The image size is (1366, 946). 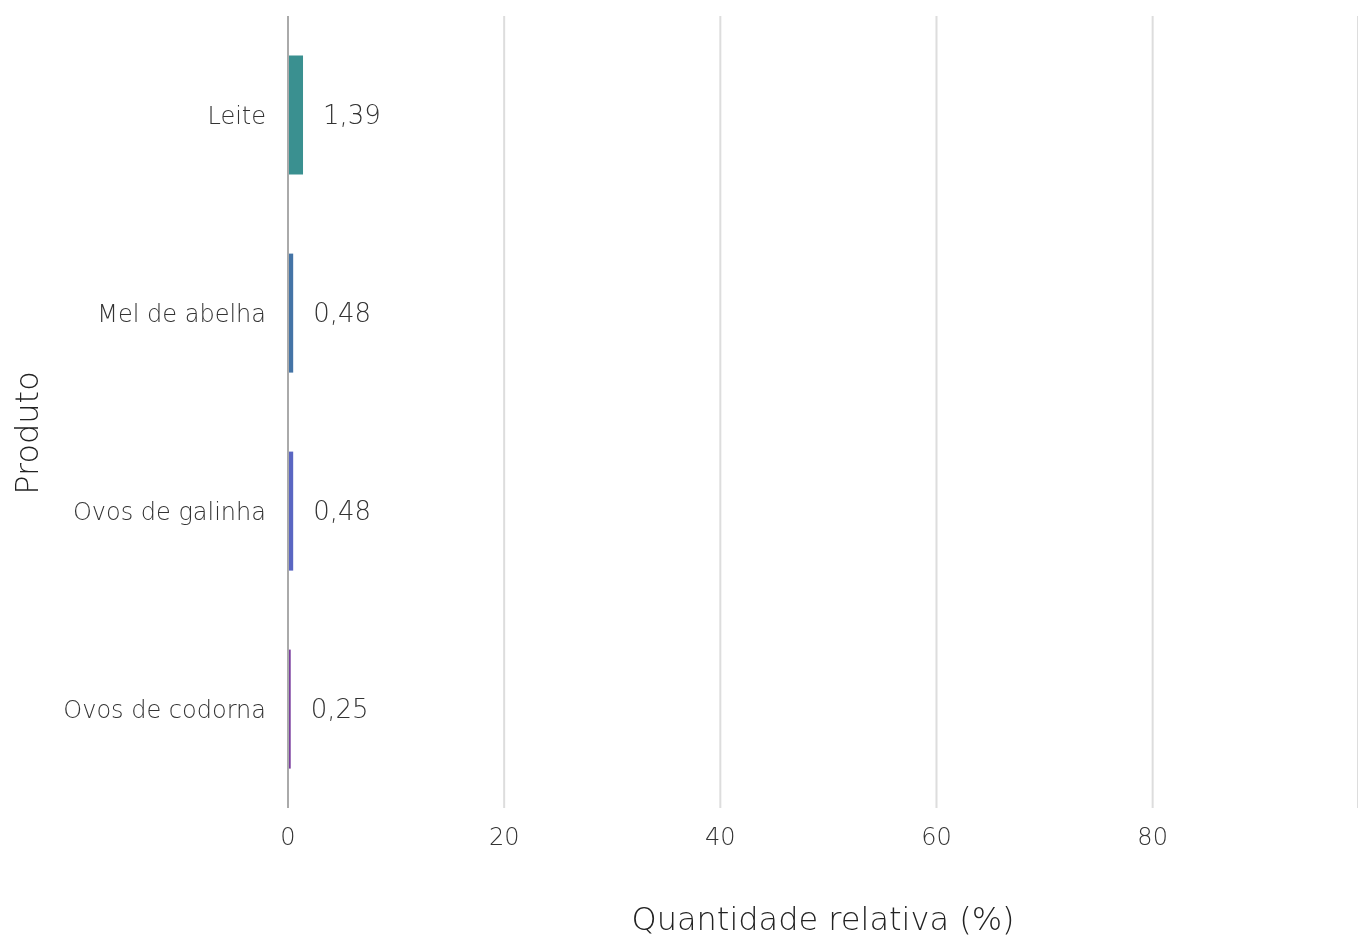 I want to click on x-axis-title: Quantidade relativa (%), so click(x=823, y=919).